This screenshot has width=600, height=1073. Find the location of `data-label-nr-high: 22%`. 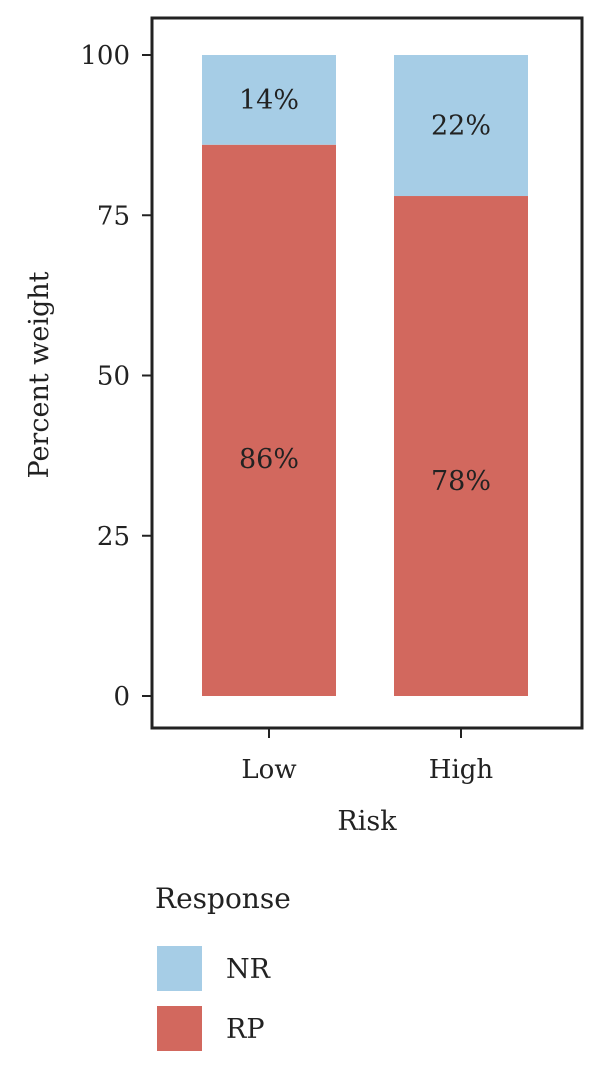

data-label-nr-high: 22% is located at coordinates (461, 126).